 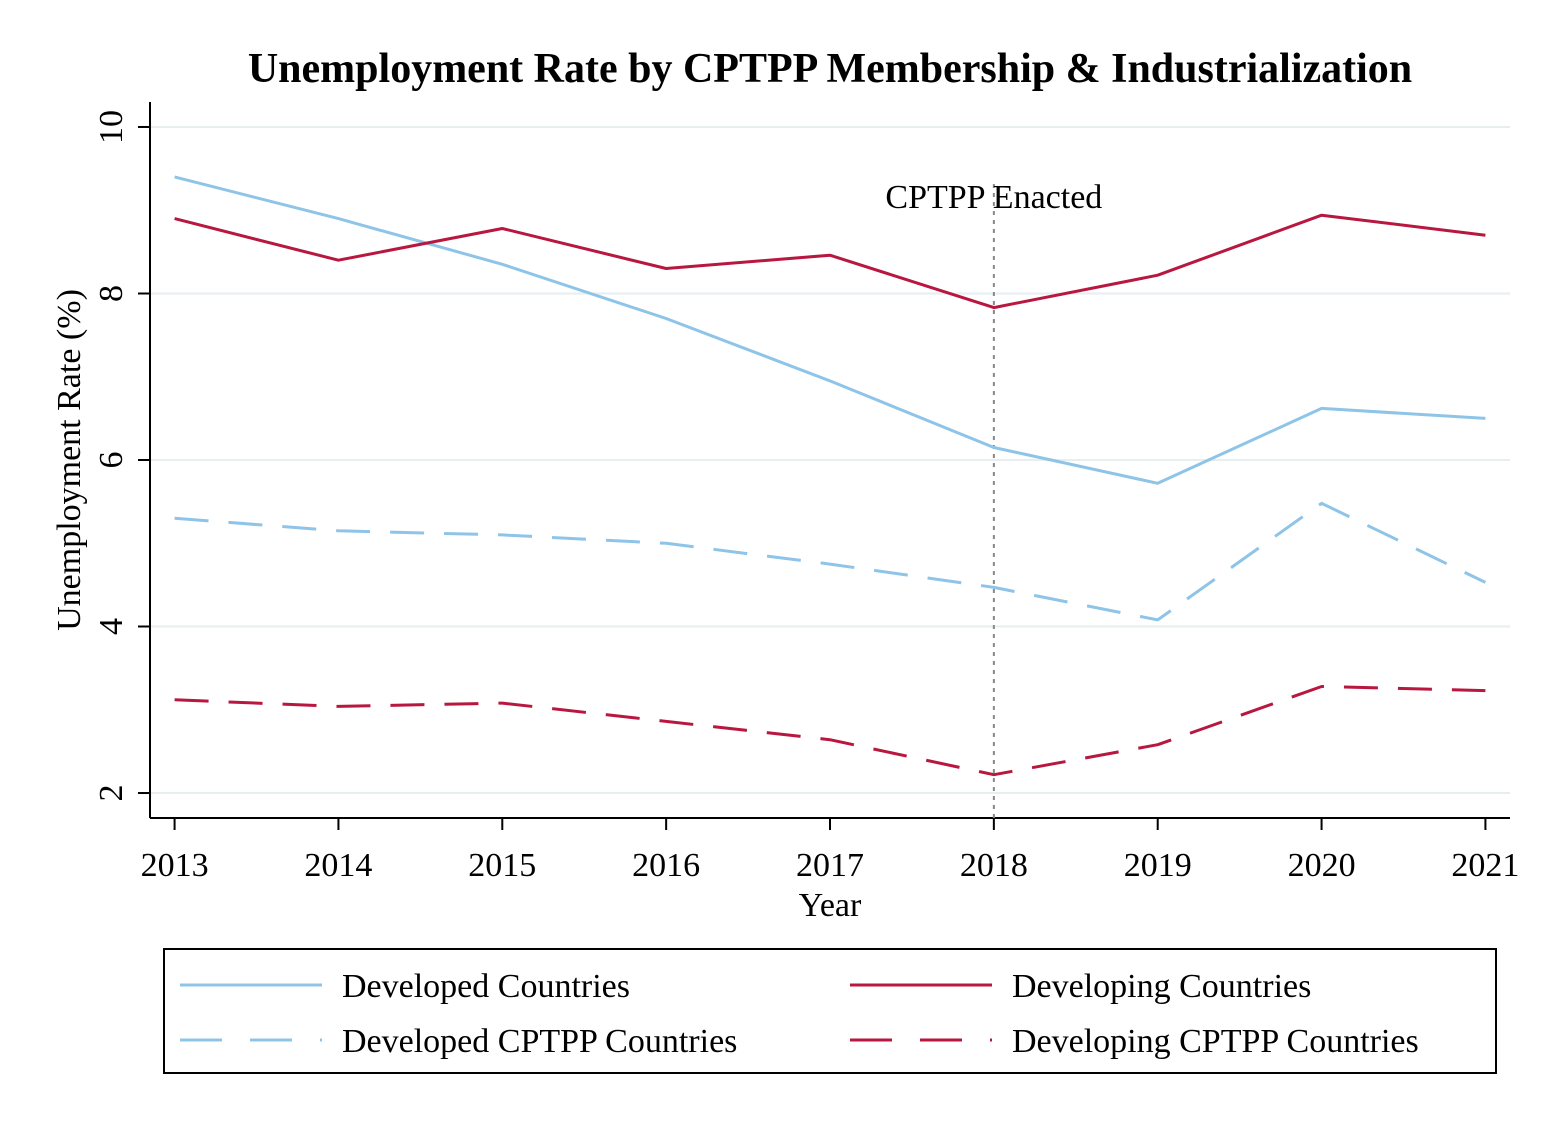 What do you see at coordinates (994, 865) in the screenshot?
I see `x-tick-label: 2018` at bounding box center [994, 865].